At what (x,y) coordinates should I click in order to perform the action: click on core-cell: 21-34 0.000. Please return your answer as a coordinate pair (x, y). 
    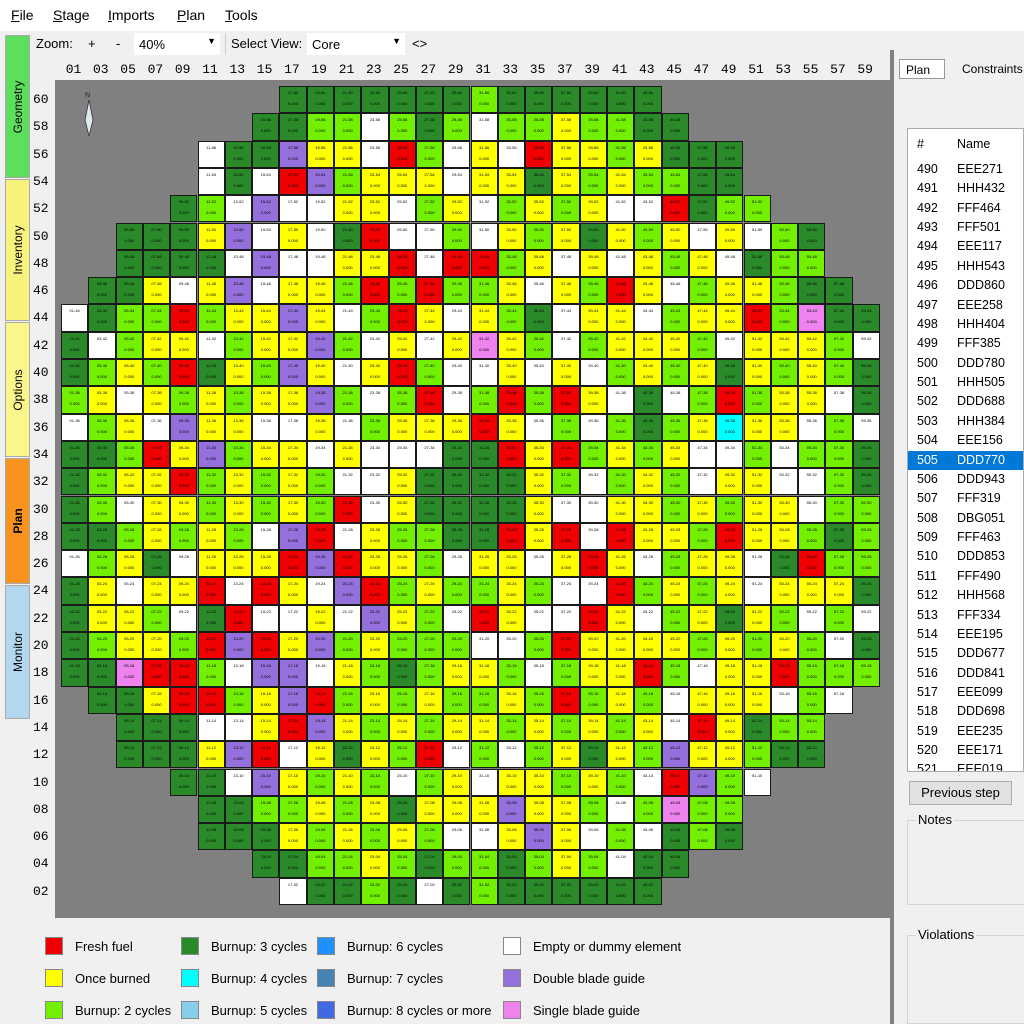
    Looking at the image, I should click on (348, 454).